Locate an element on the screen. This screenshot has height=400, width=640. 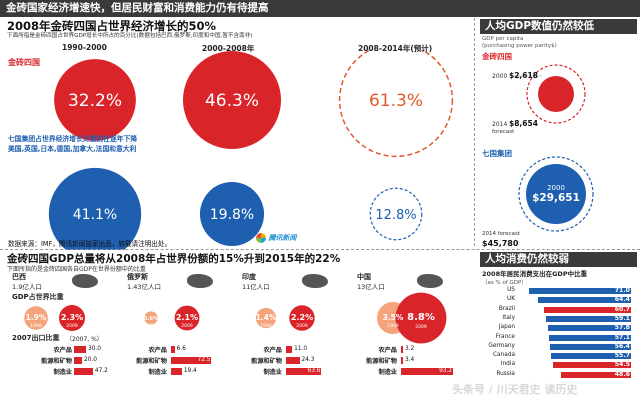
share-2009-value: 2.2% is located at coordinates (302, 317).